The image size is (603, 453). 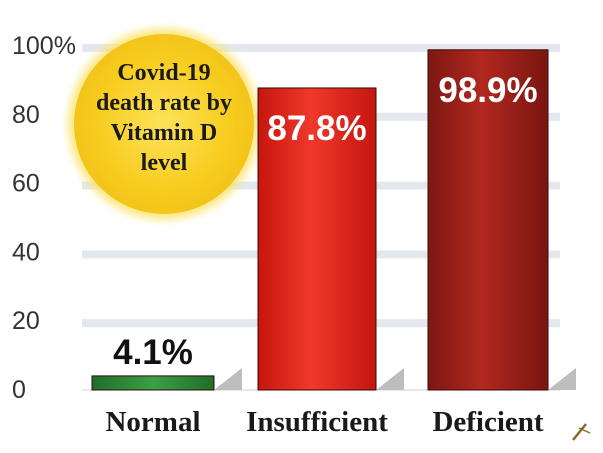 I want to click on title-badge: Covid-19 death rate by Vitamin D level, so click(x=164, y=124).